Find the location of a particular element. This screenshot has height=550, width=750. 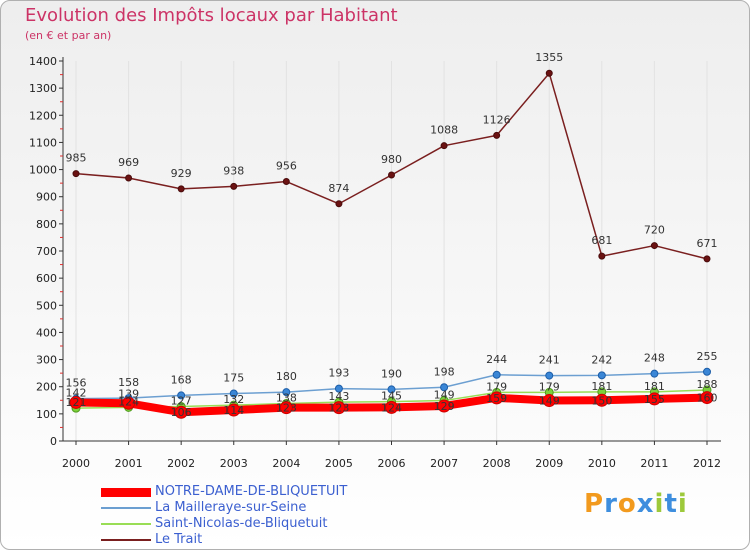

logo-letter: x is located at coordinates (645, 504).